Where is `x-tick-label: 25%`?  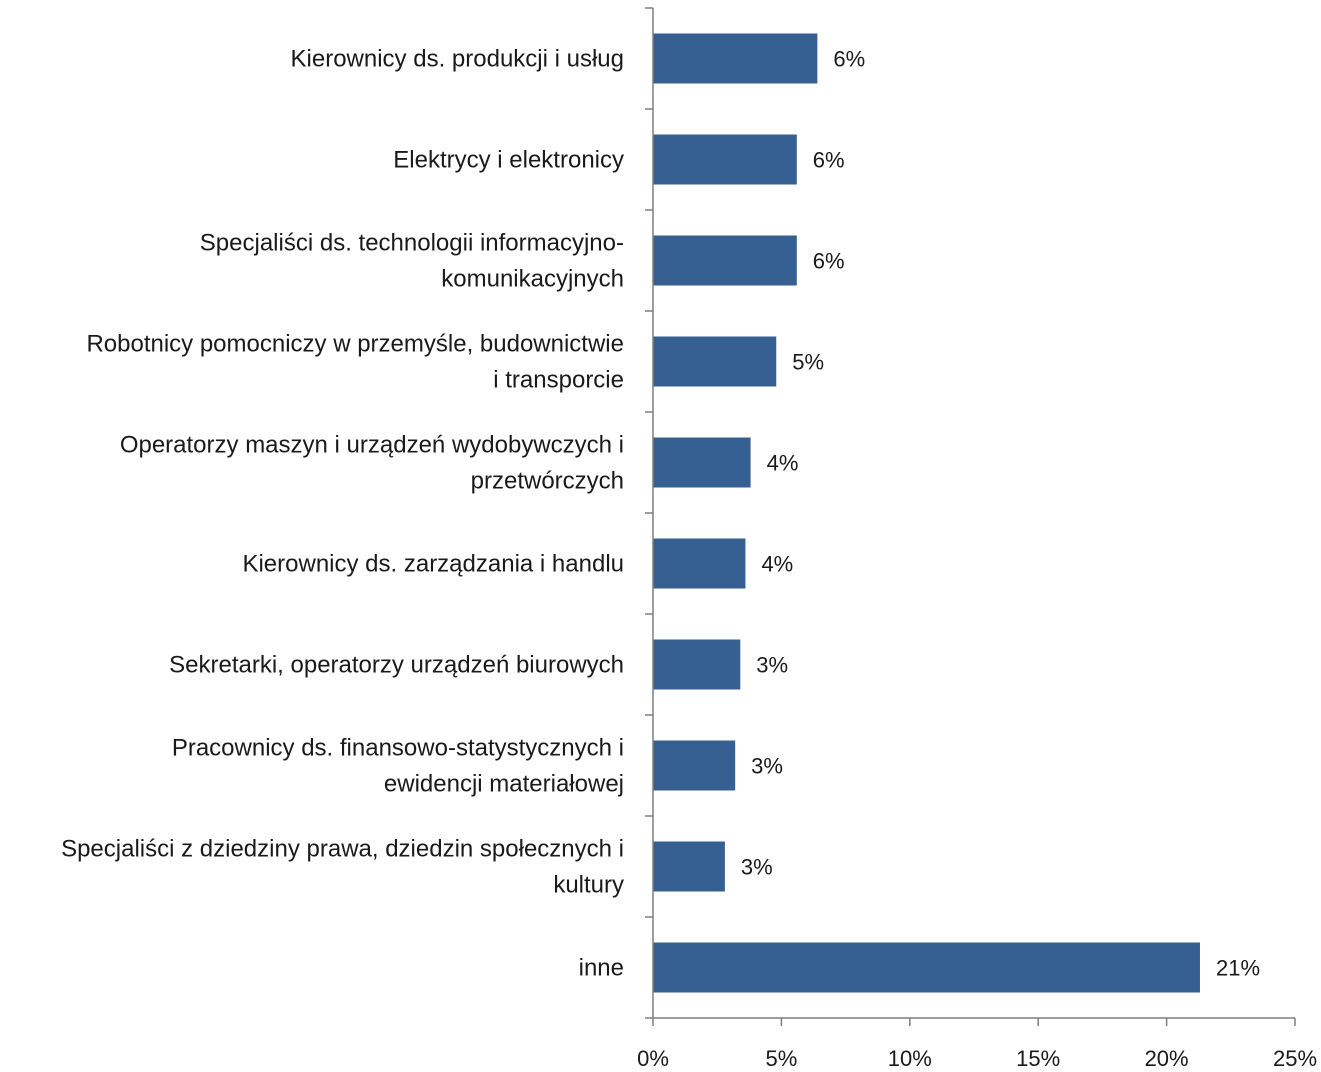
x-tick-label: 25% is located at coordinates (1295, 1058).